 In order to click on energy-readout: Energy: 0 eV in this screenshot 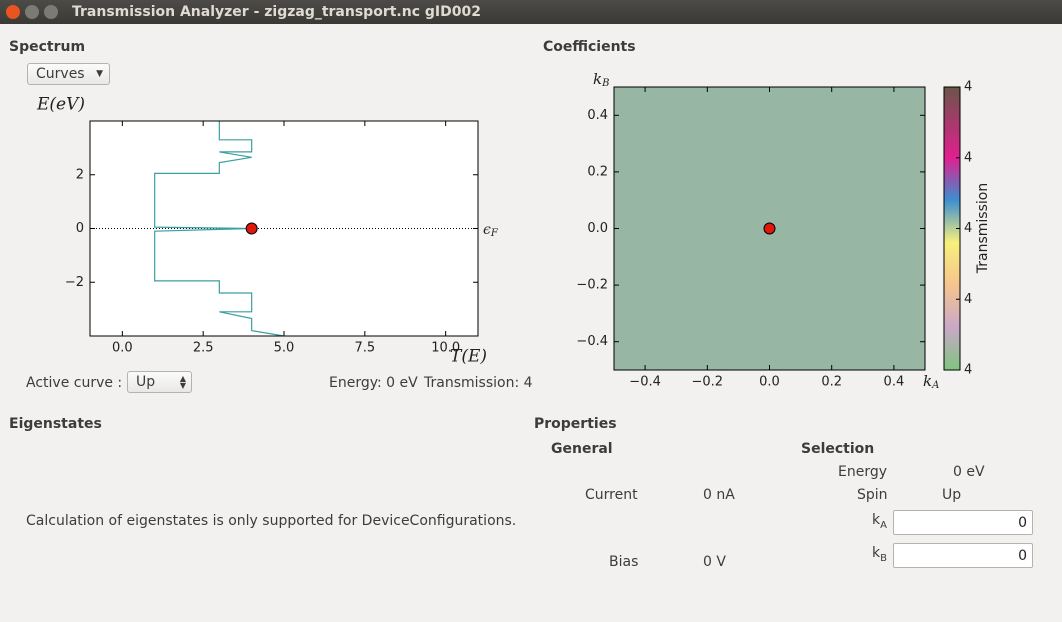, I will do `click(373, 383)`.